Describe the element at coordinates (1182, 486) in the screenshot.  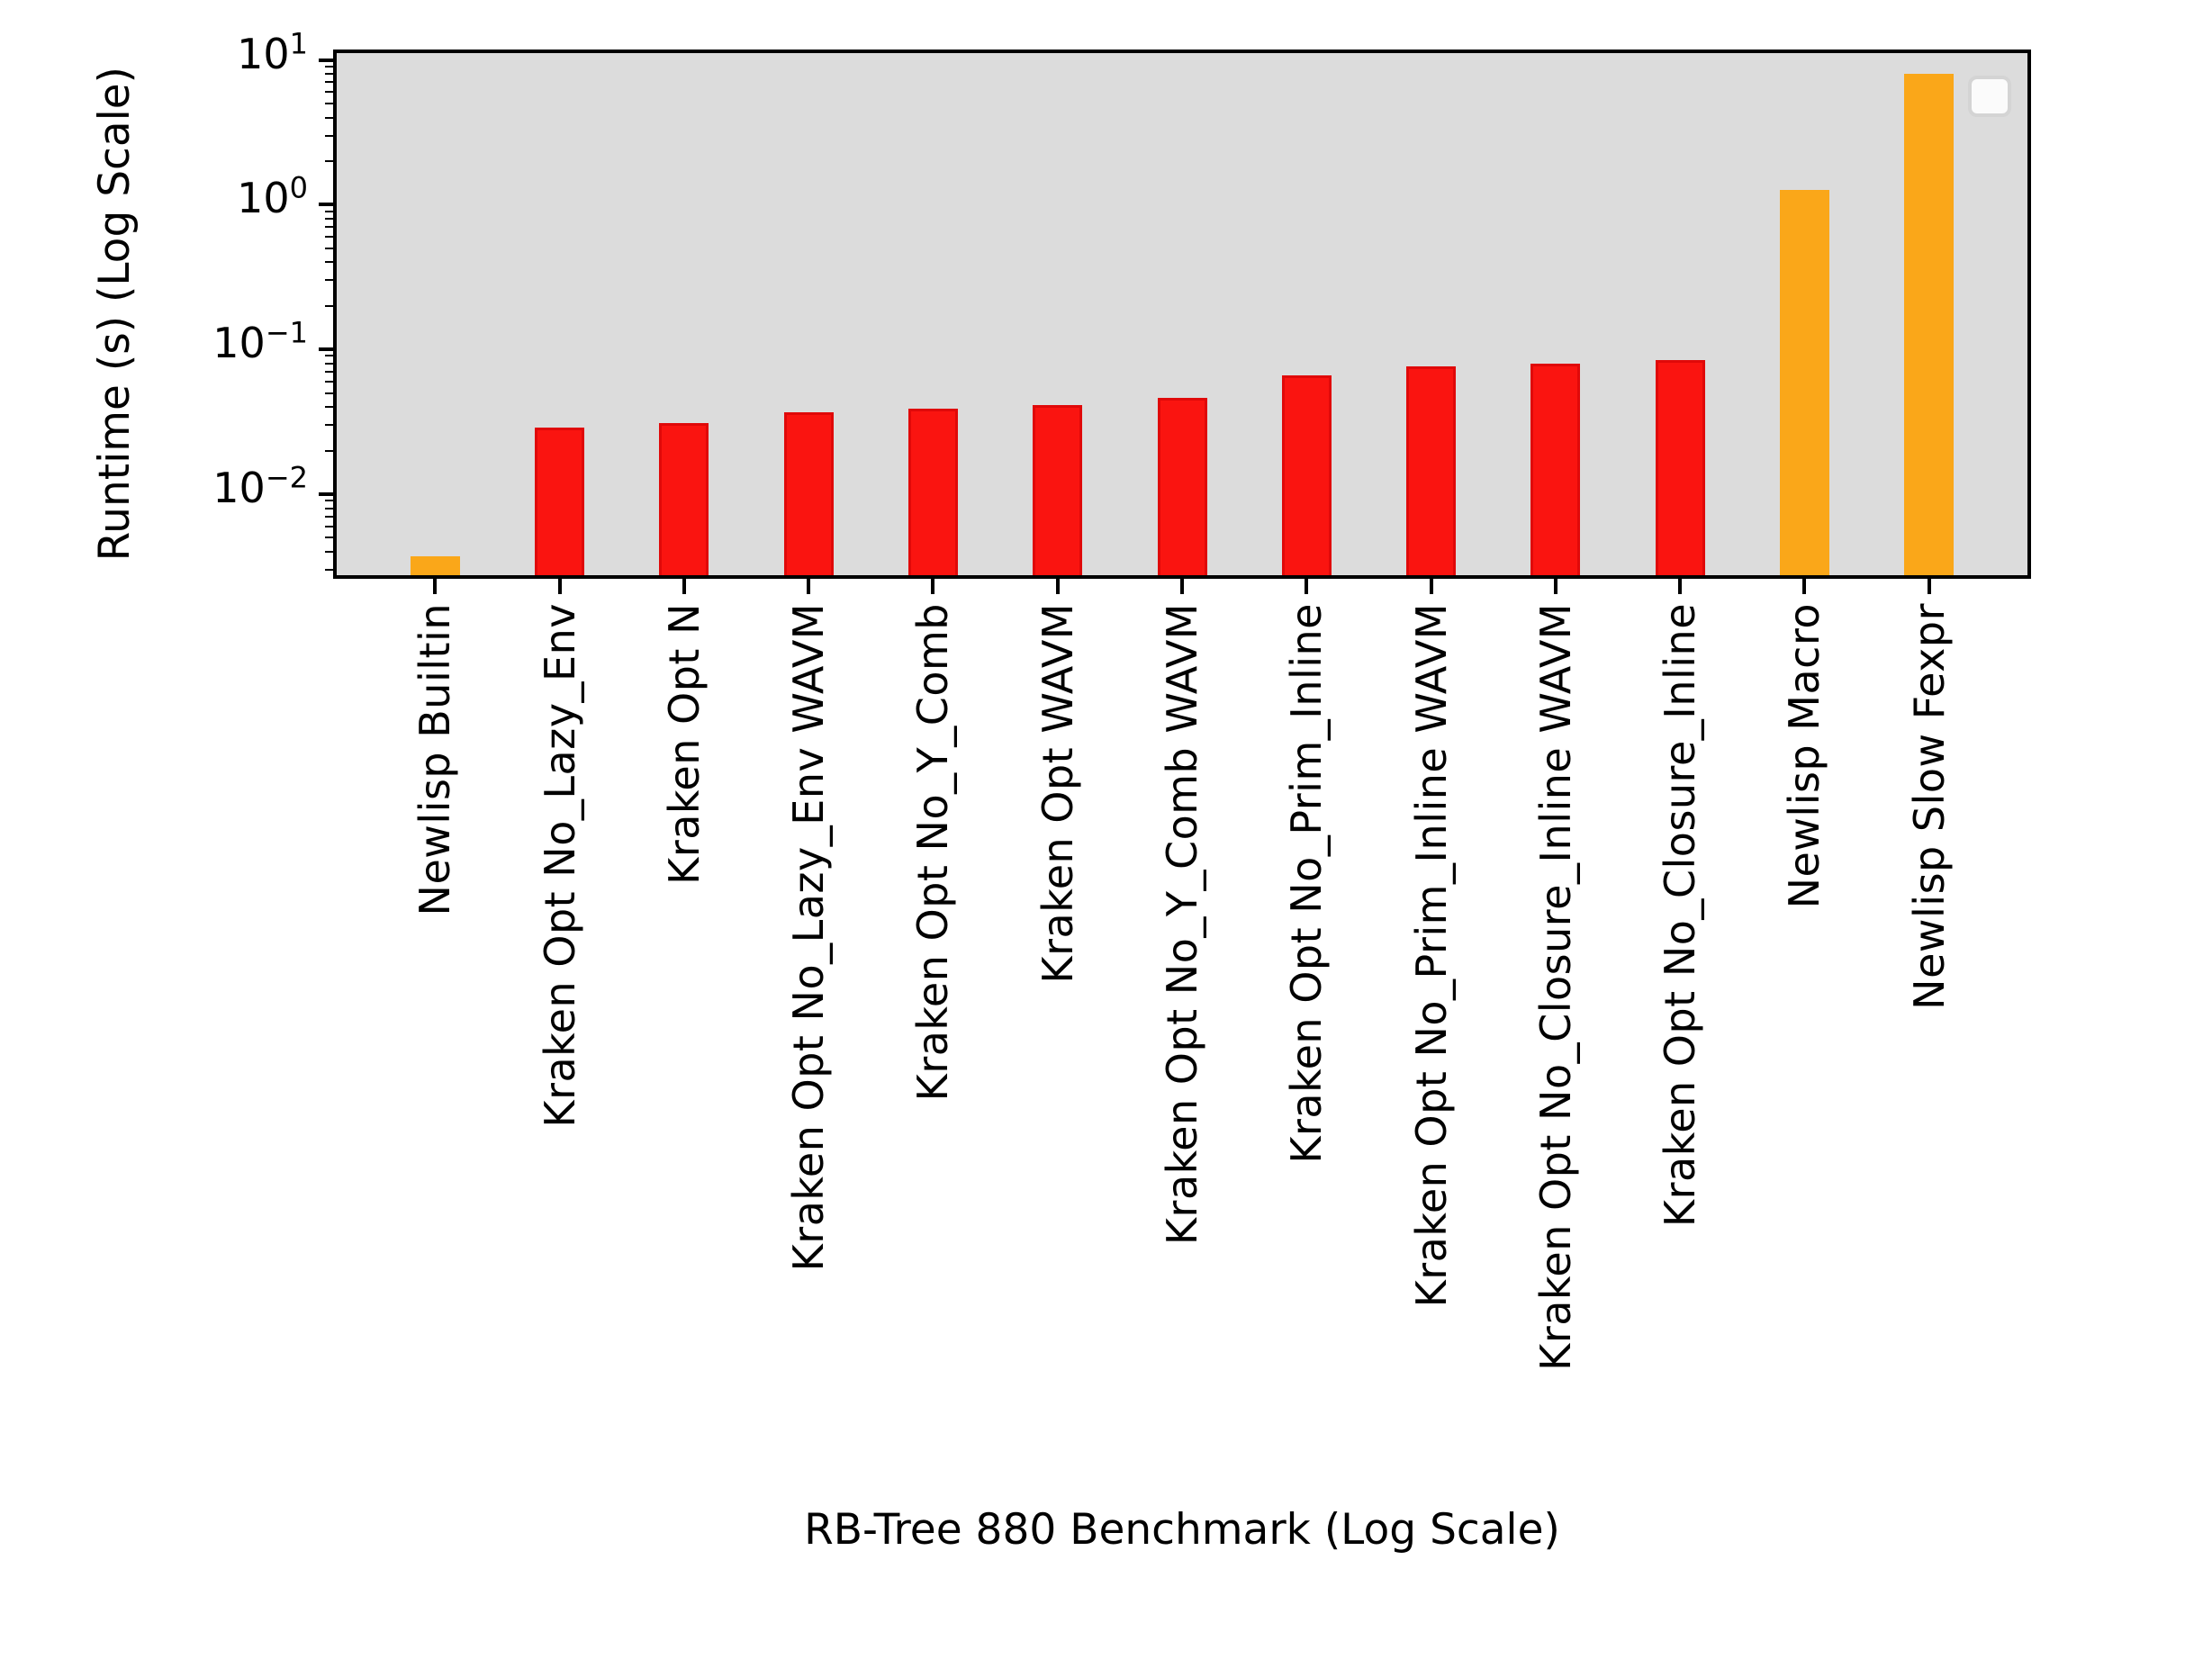
I see `bar-kraken-opt-no-y-comb-wavm` at that location.